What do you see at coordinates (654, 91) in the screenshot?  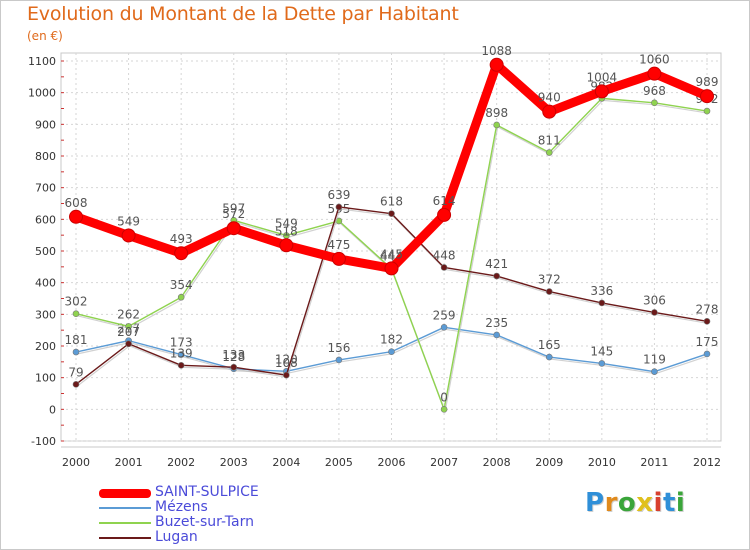 I see `data-label: 968` at bounding box center [654, 91].